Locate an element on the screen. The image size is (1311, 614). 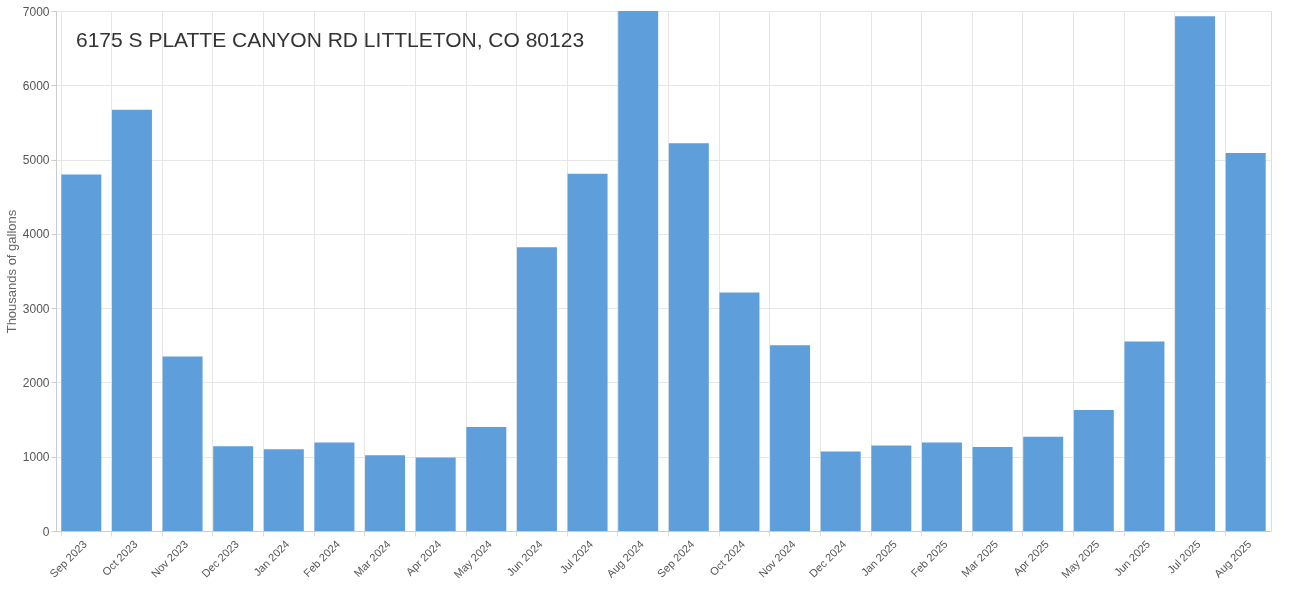
y-tick-label: 7000 is located at coordinates (36, 11).